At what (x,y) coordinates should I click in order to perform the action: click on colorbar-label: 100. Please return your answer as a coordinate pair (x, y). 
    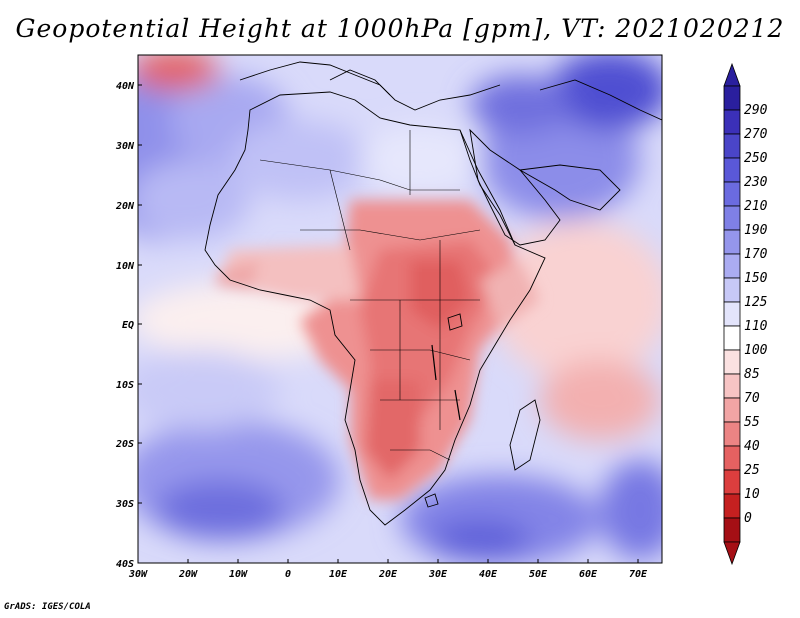
    Looking at the image, I should click on (756, 350).